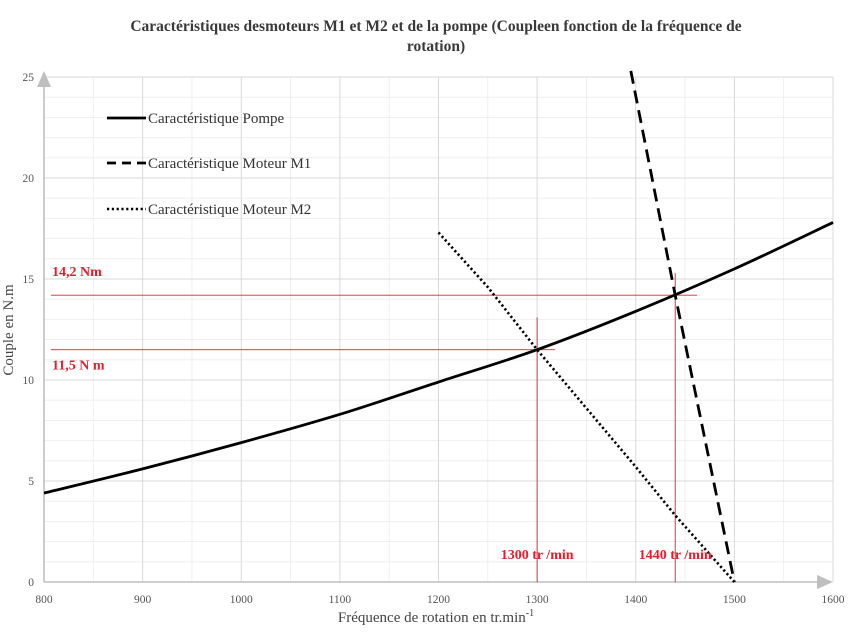 This screenshot has width=856, height=635. What do you see at coordinates (825, 582) in the screenshot?
I see `x-axis-arrow` at bounding box center [825, 582].